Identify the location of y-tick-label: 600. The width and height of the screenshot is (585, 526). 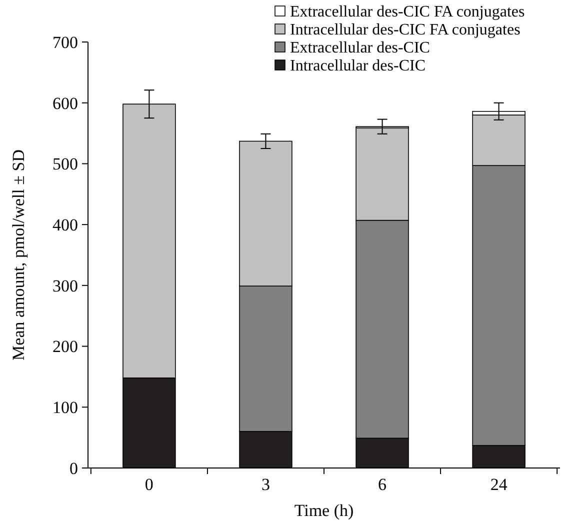
(65, 103).